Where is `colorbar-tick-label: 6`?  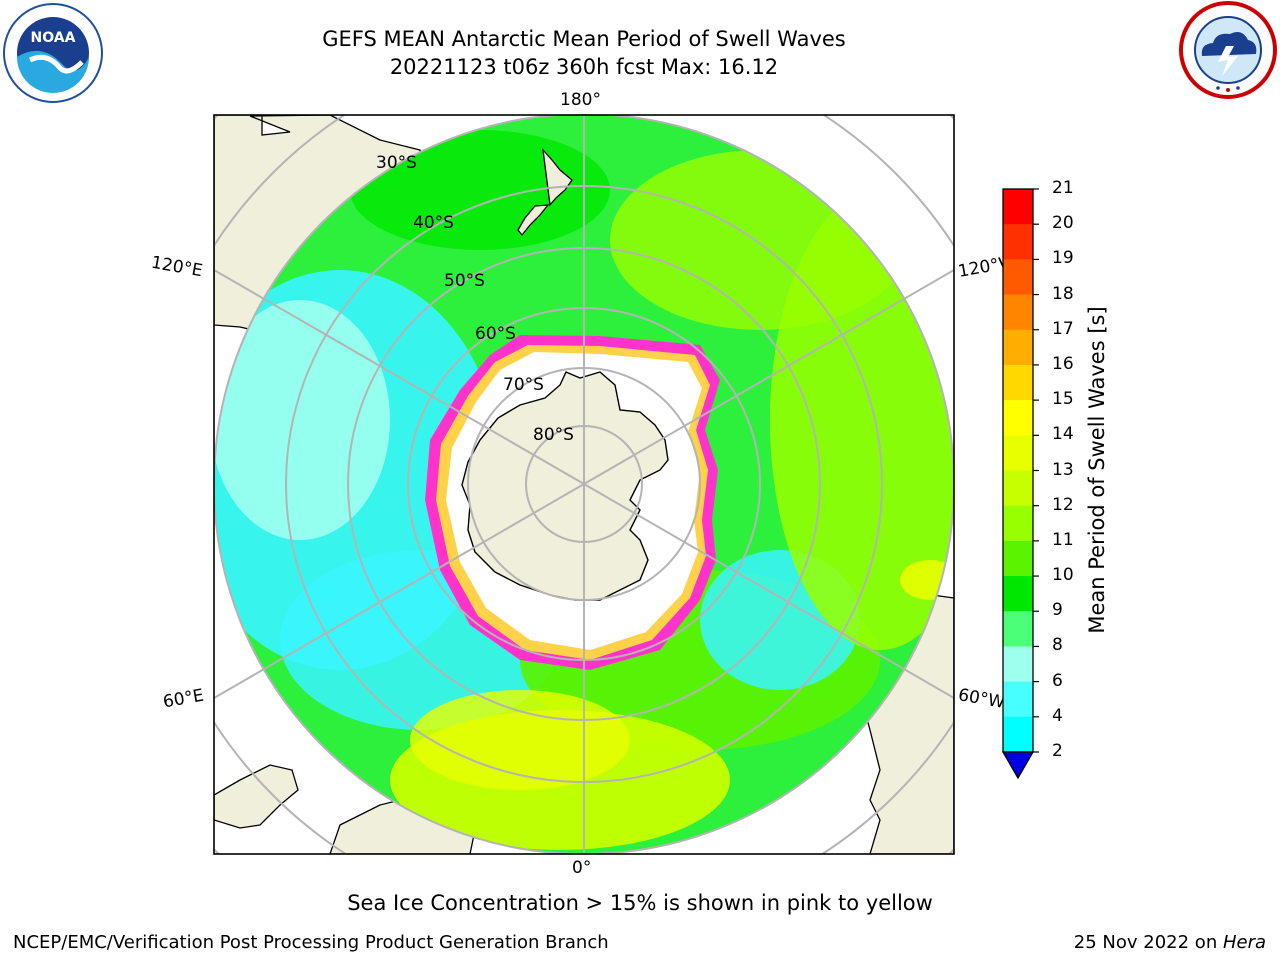
colorbar-tick-label: 6 is located at coordinates (1057, 680).